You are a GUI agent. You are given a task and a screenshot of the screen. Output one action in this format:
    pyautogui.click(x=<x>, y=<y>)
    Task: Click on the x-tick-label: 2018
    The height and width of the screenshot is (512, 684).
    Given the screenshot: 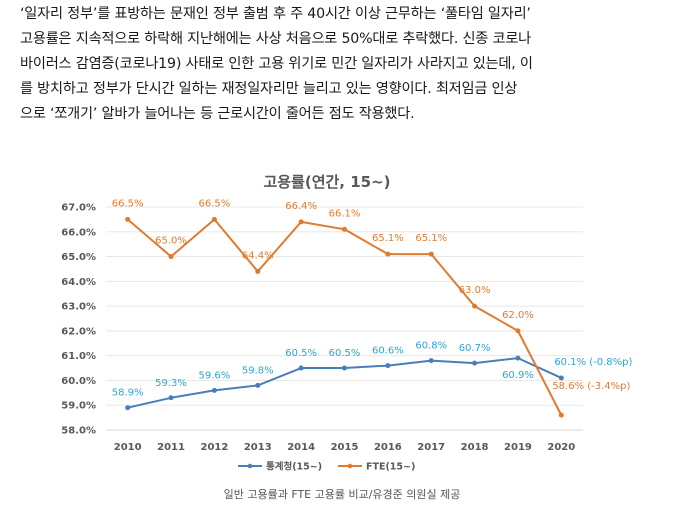 What is the action you would take?
    pyautogui.click(x=475, y=447)
    